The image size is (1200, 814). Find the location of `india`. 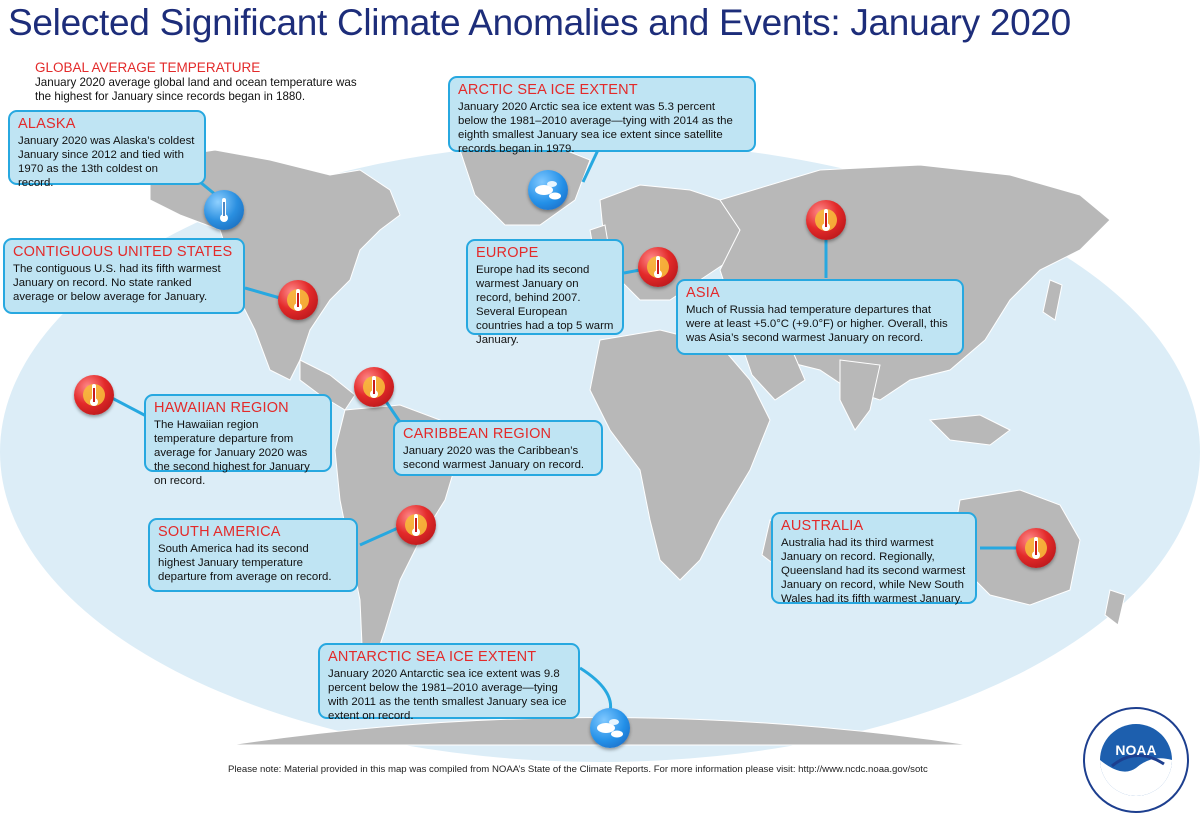

india is located at coordinates (860, 395).